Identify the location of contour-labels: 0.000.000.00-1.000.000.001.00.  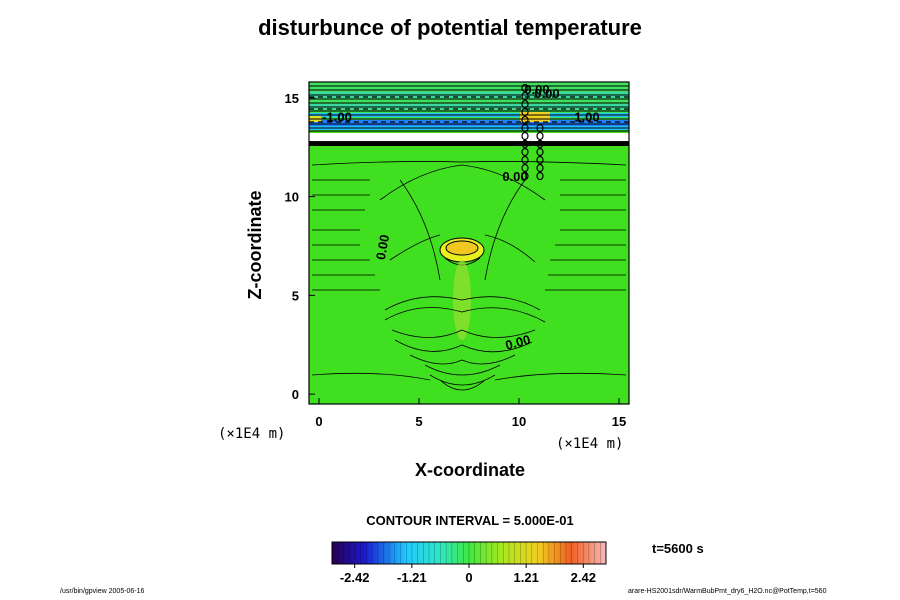
(460, 217).